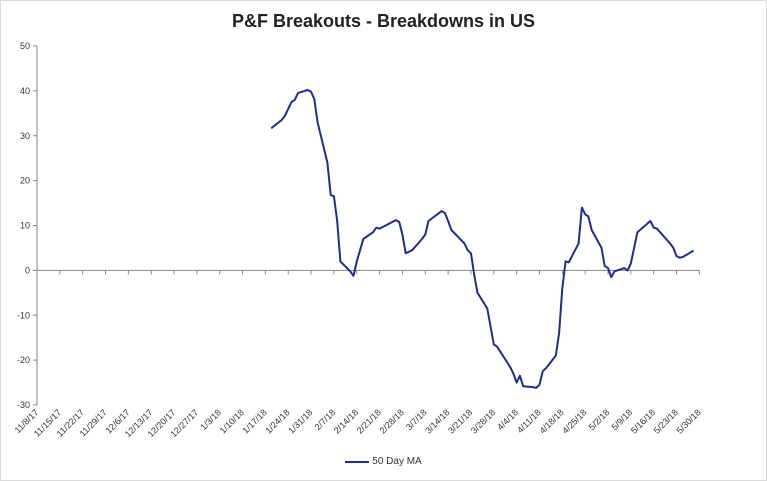  What do you see at coordinates (599, 419) in the screenshot?
I see `x-tick-label: 5/2/18` at bounding box center [599, 419].